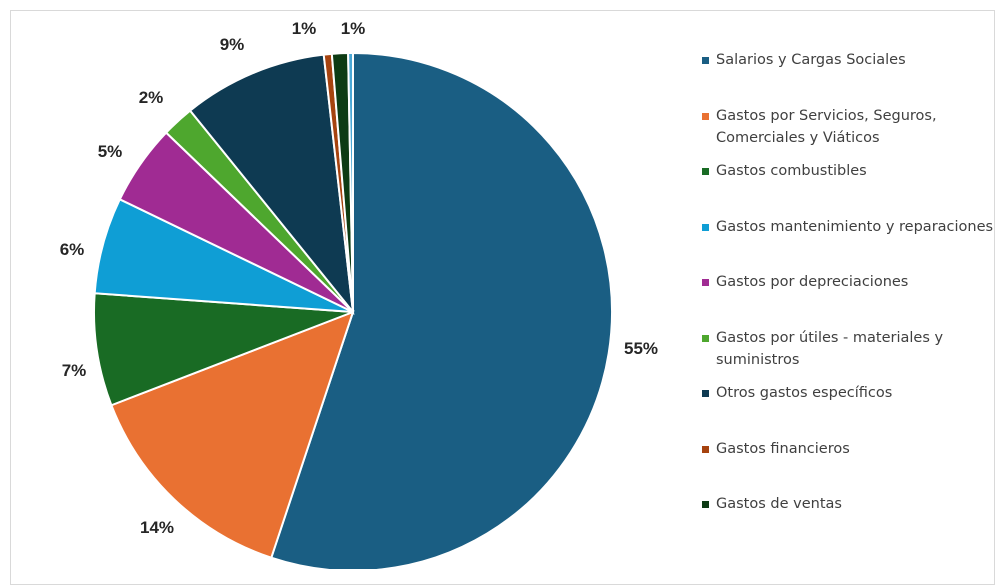 This screenshot has width=997, height=585. I want to click on legend-item-1: Salarios y Cargas Sociales, so click(849, 60).